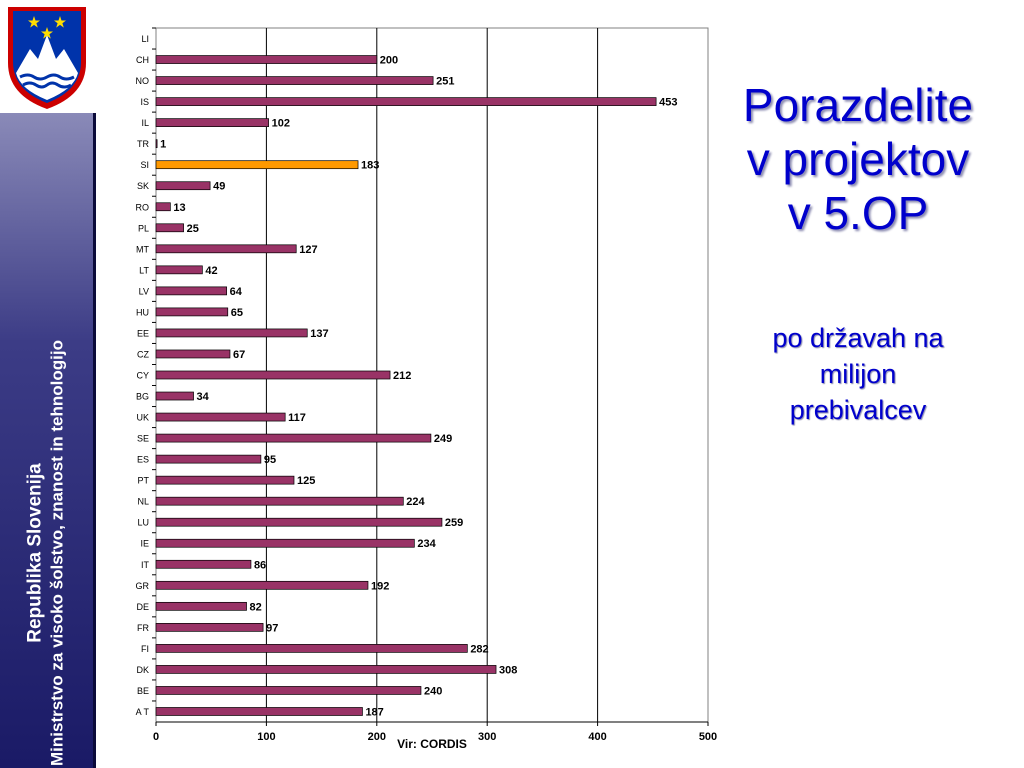  What do you see at coordinates (266, 737) in the screenshot?
I see `x-tick-label: 100` at bounding box center [266, 737].